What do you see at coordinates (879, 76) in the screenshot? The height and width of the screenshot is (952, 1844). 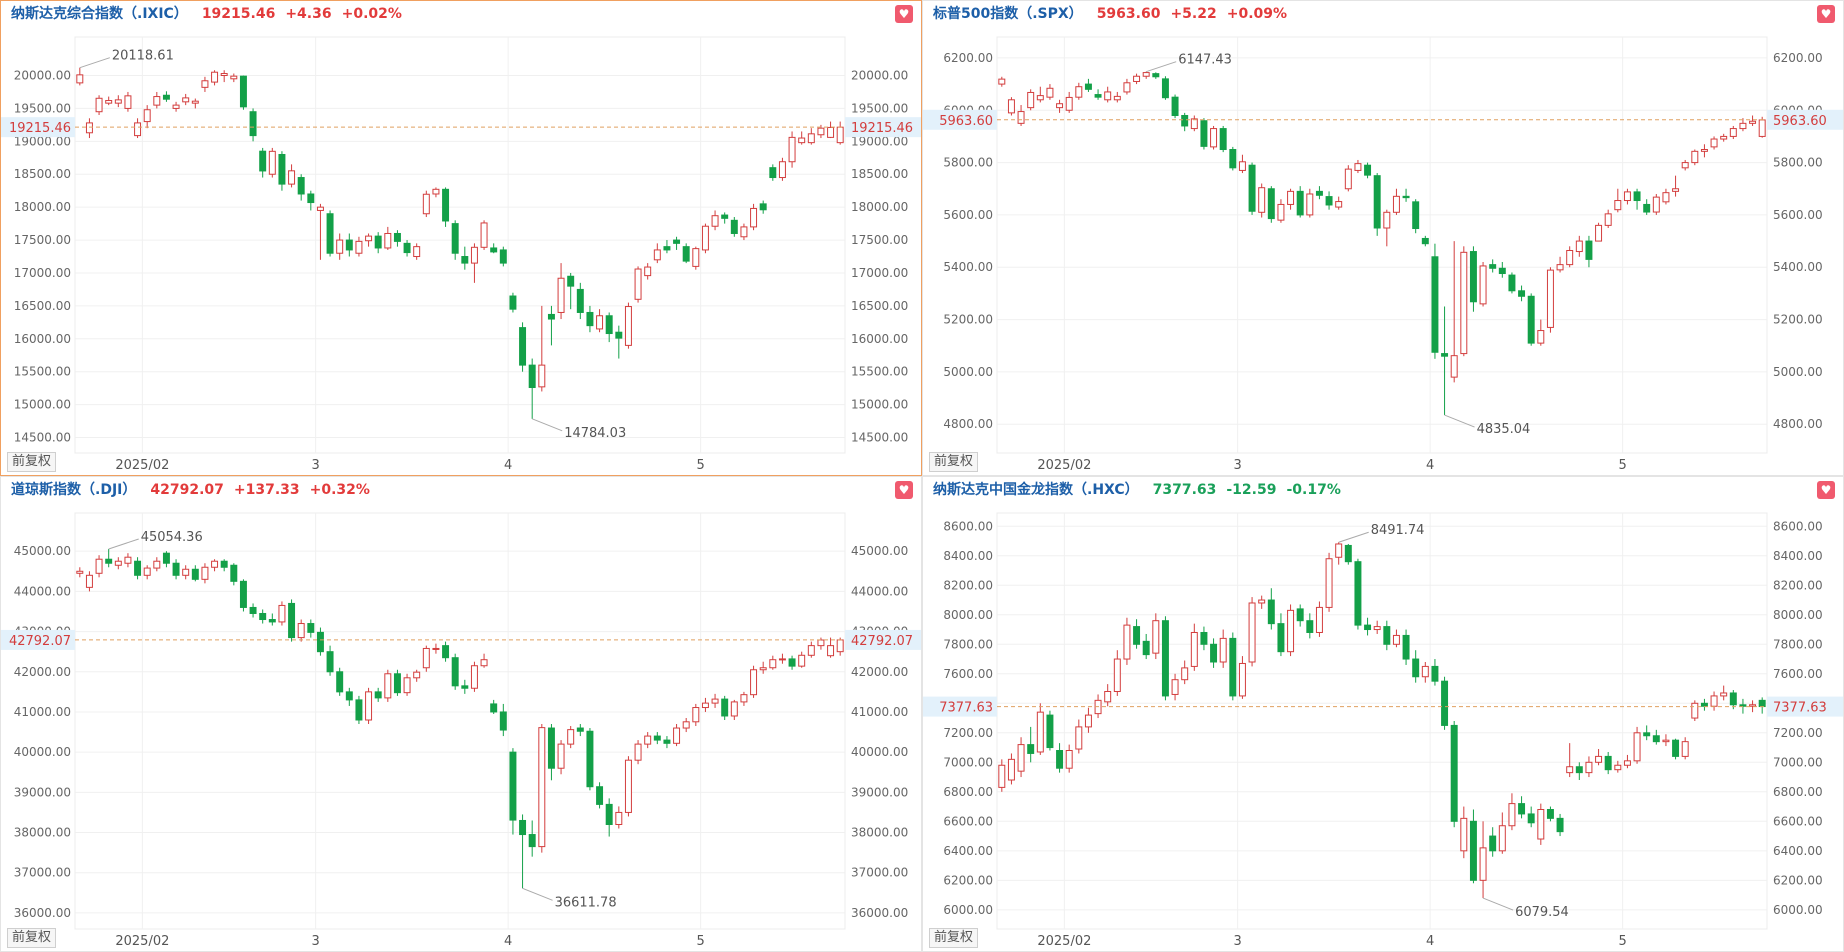 I see `y-tick-label-right: 20000.00` at bounding box center [879, 76].